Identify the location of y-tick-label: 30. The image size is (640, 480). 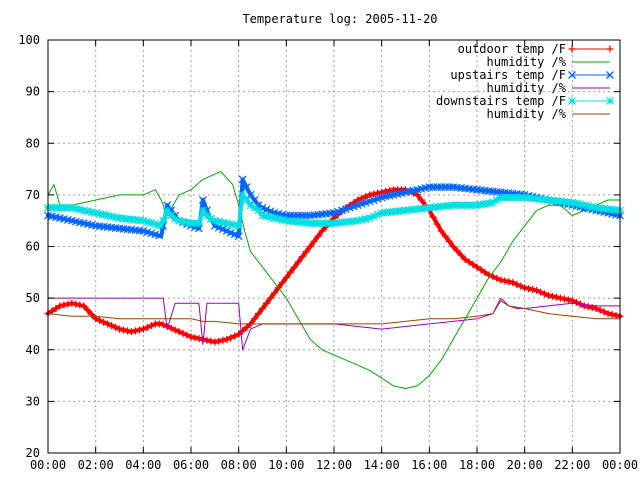
(33, 401).